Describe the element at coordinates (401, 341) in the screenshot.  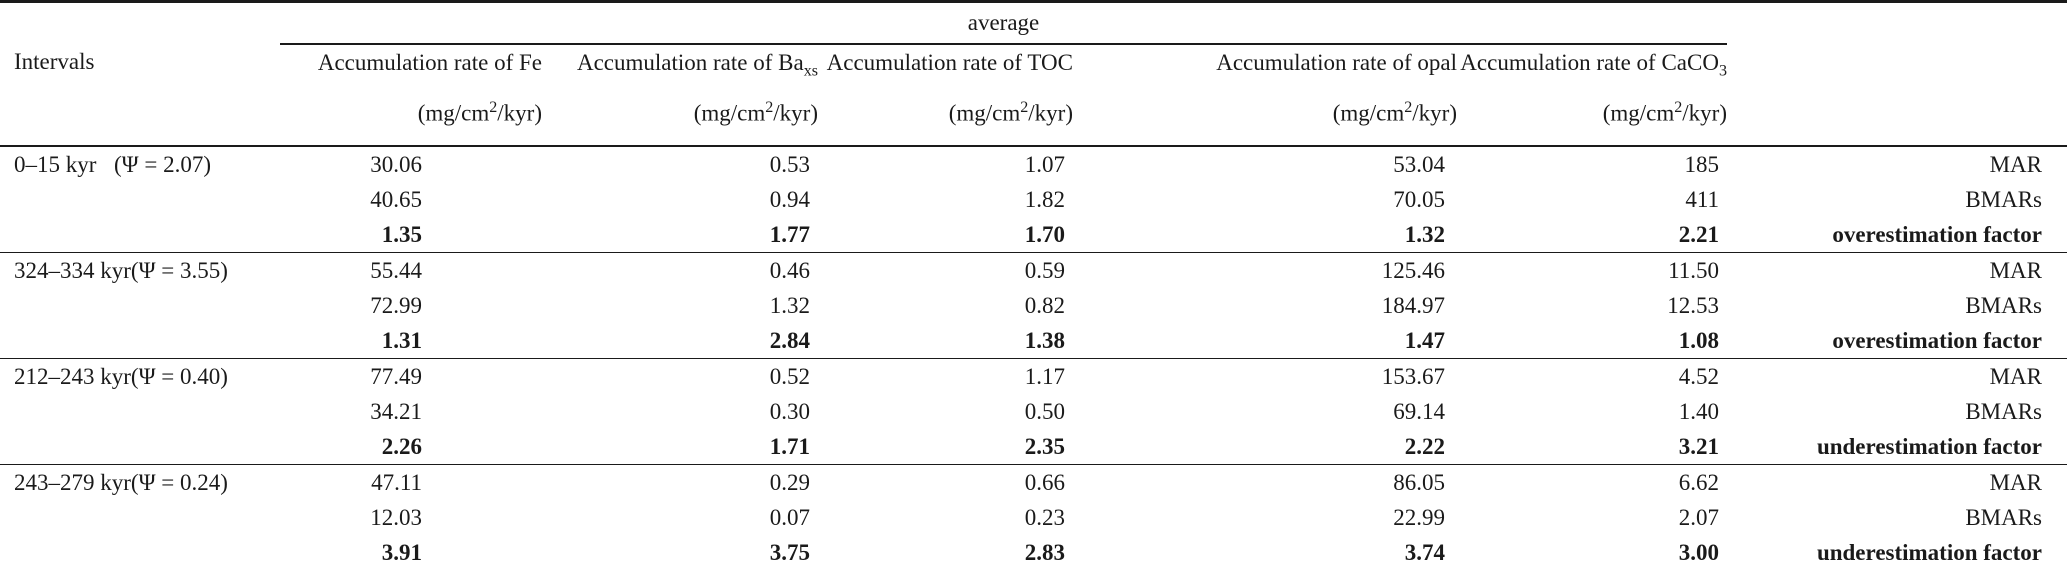
I see `value-fe: 1.31` at that location.